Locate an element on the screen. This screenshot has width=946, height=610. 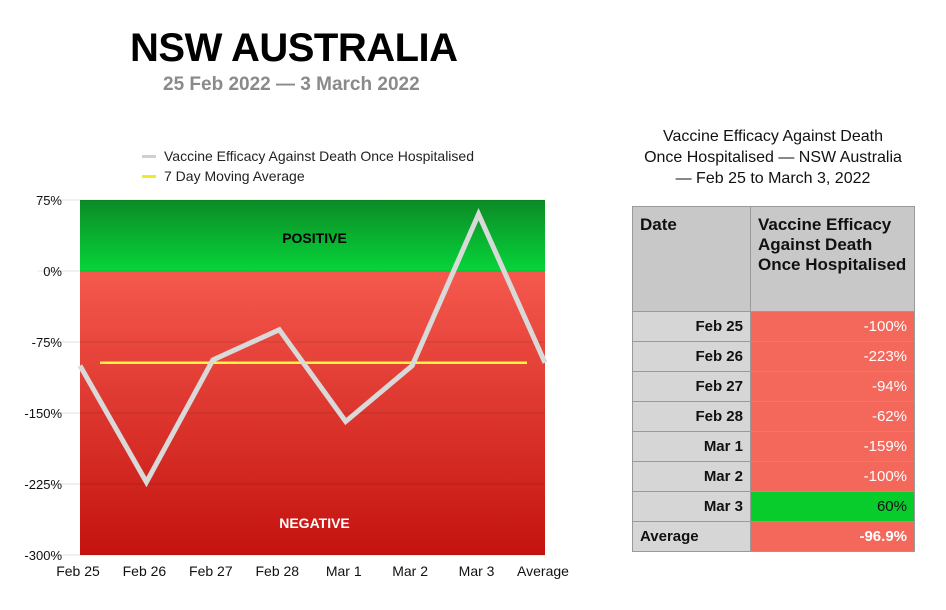
table-cell-efficacy: 60% is located at coordinates (832, 506).